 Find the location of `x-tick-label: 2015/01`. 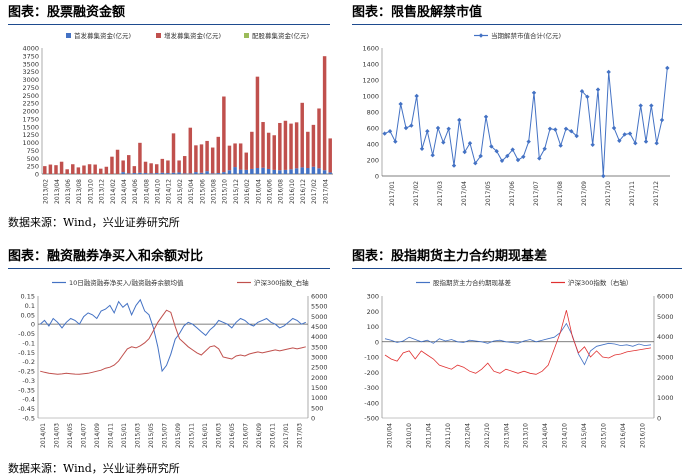

x-tick-label: 2015/01 is located at coordinates (124, 435).